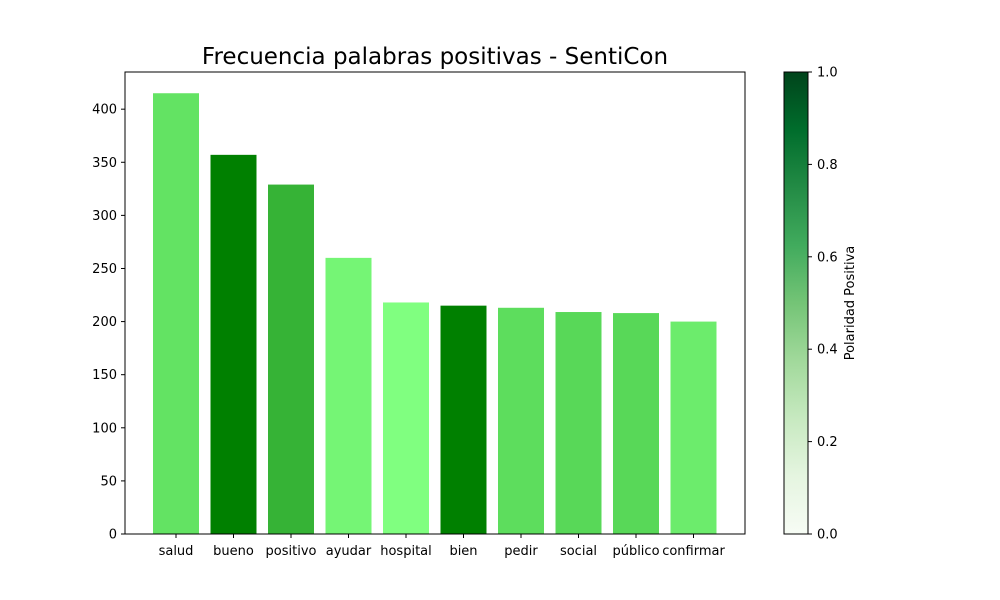 The height and width of the screenshot is (600, 1000). Describe the element at coordinates (521, 420) in the screenshot. I see `bar-pedir` at that location.